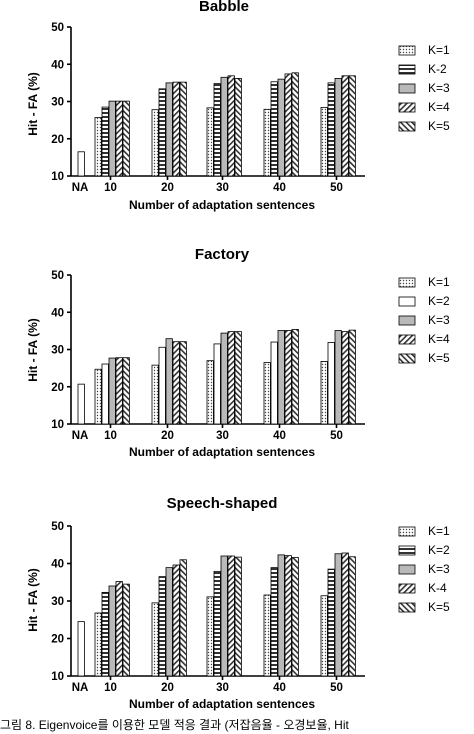 Image resolution: width=474 pixels, height=734 pixels. Describe the element at coordinates (57, 351) in the screenshot. I see `y-tick-label: 30` at that location.